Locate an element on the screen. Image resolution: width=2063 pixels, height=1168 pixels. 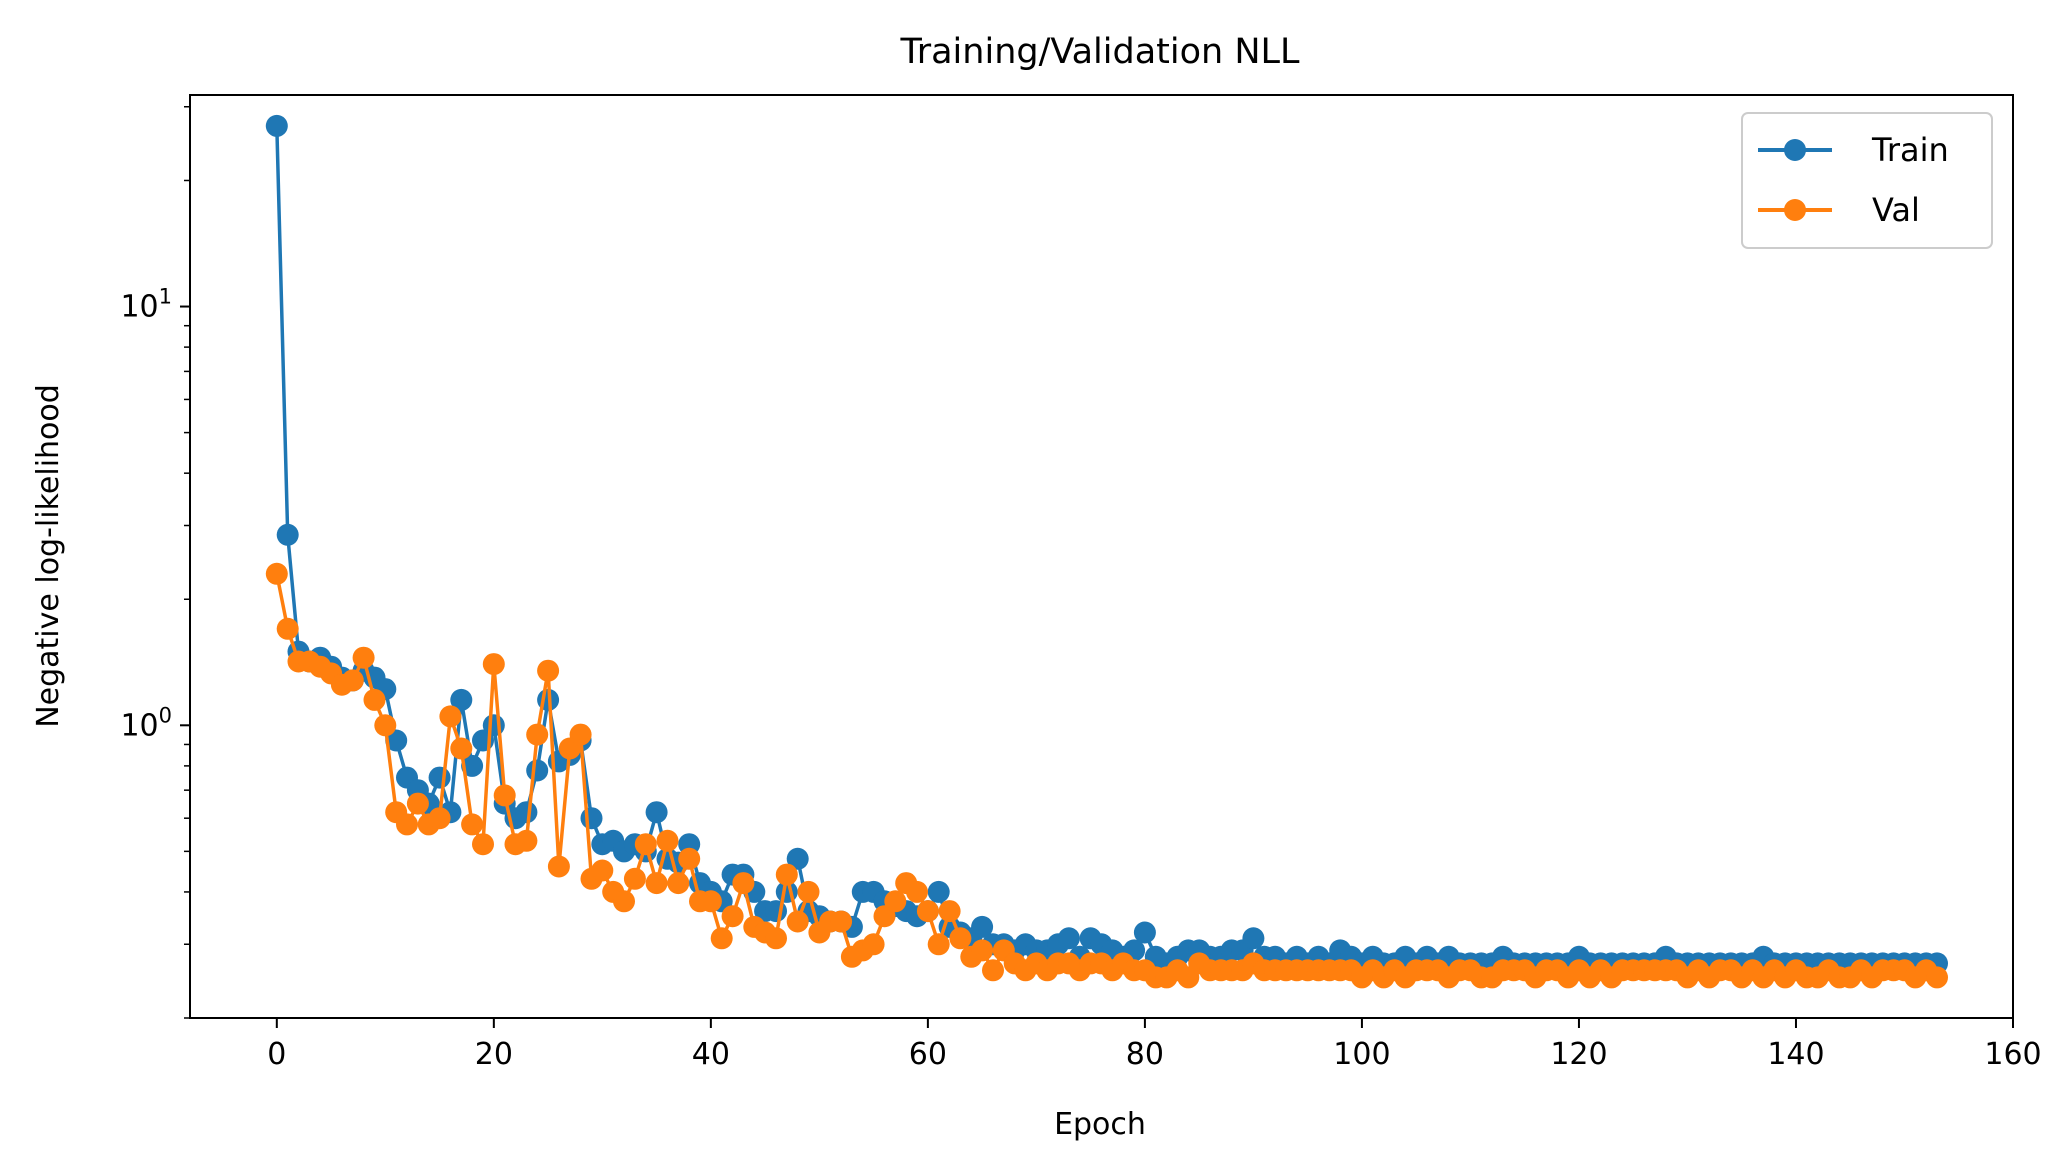
x-axis: 0 20 40 60 80 100 120 140 160 is located at coordinates (1154, 1045).